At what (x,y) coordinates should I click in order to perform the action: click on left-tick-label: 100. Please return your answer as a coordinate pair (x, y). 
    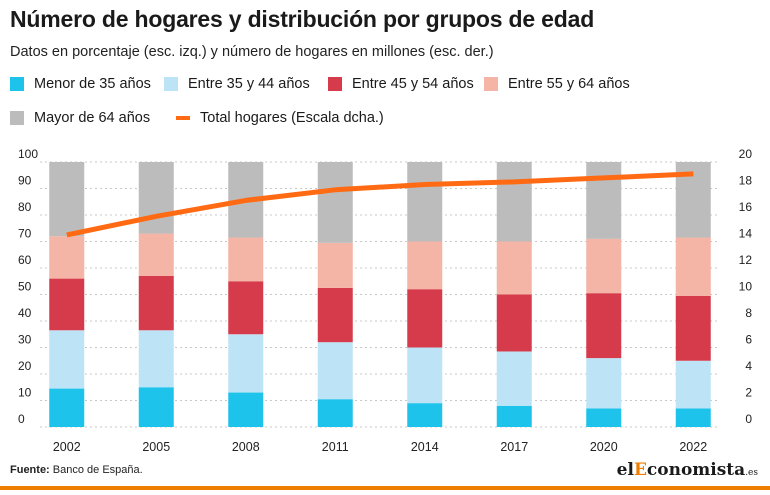
    Looking at the image, I should click on (28, 154).